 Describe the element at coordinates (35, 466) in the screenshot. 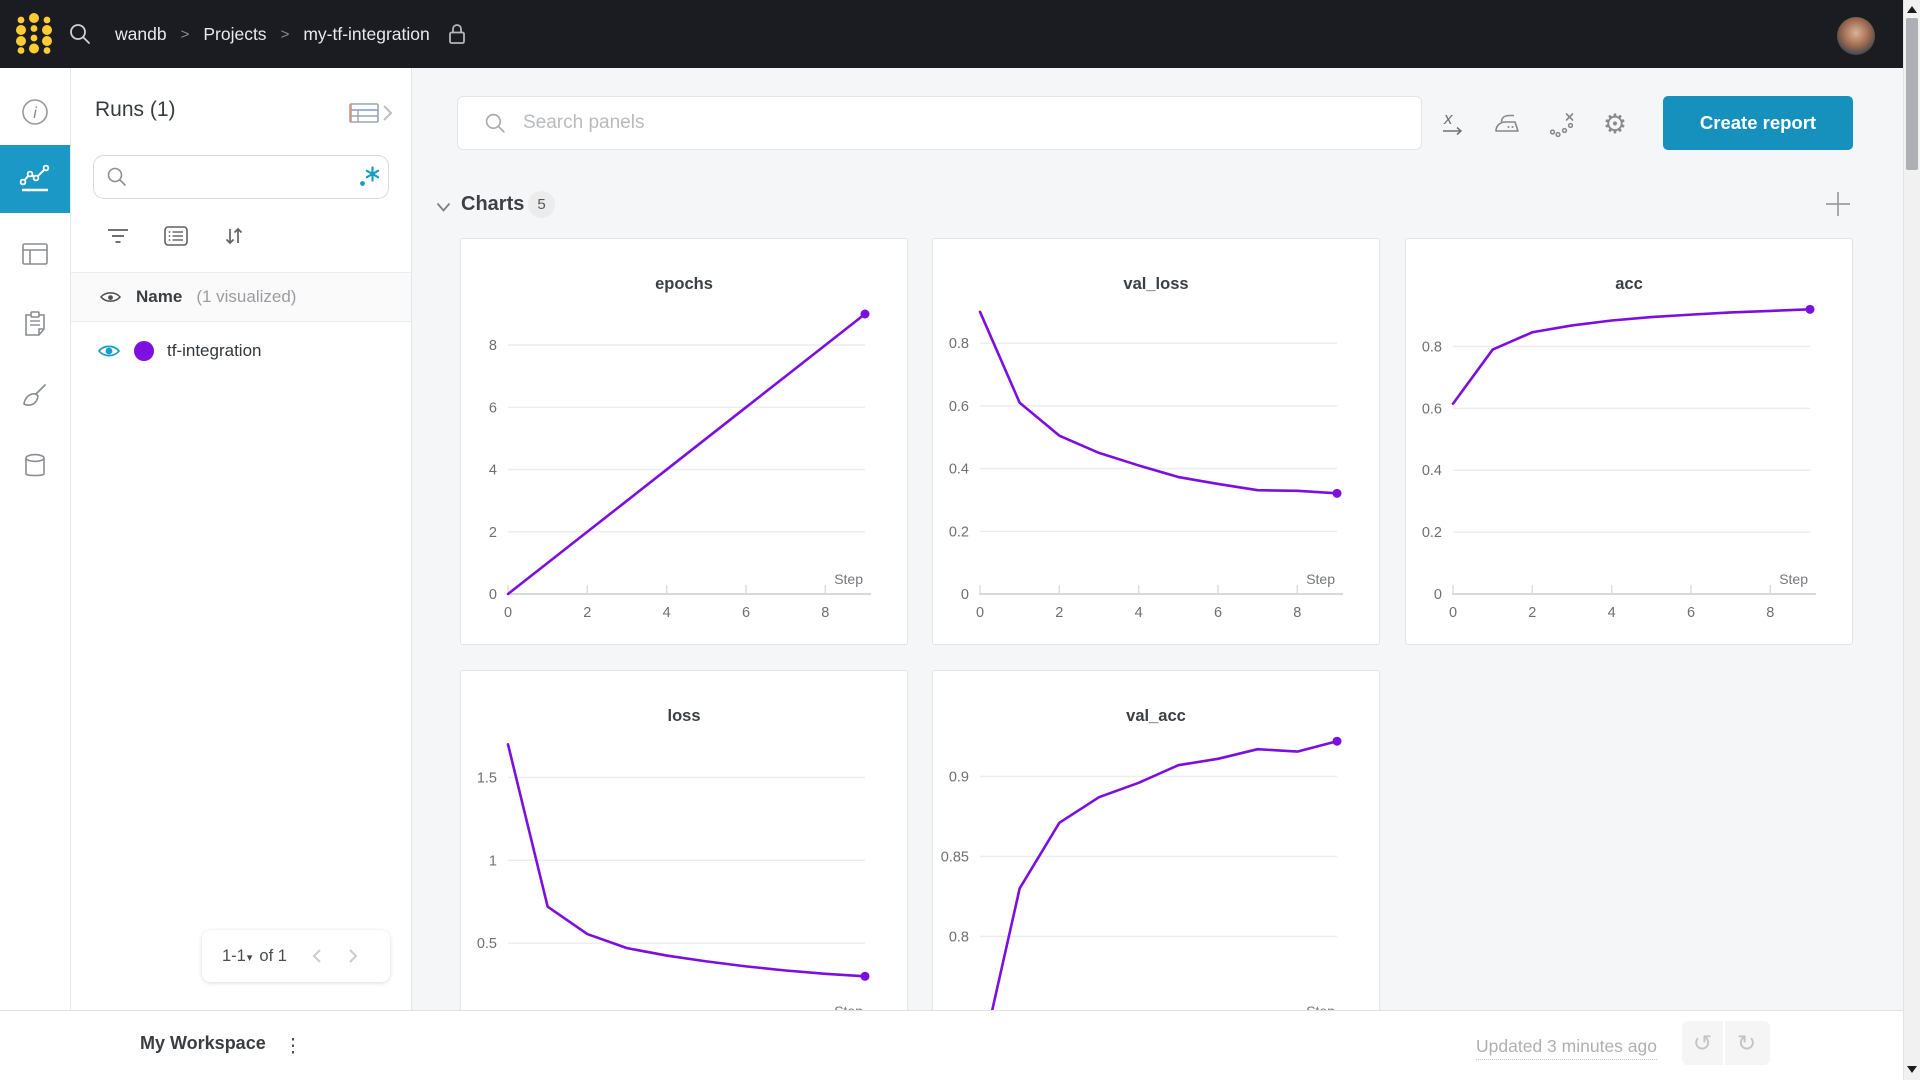

I see `sidebar-item-artifacts` at that location.